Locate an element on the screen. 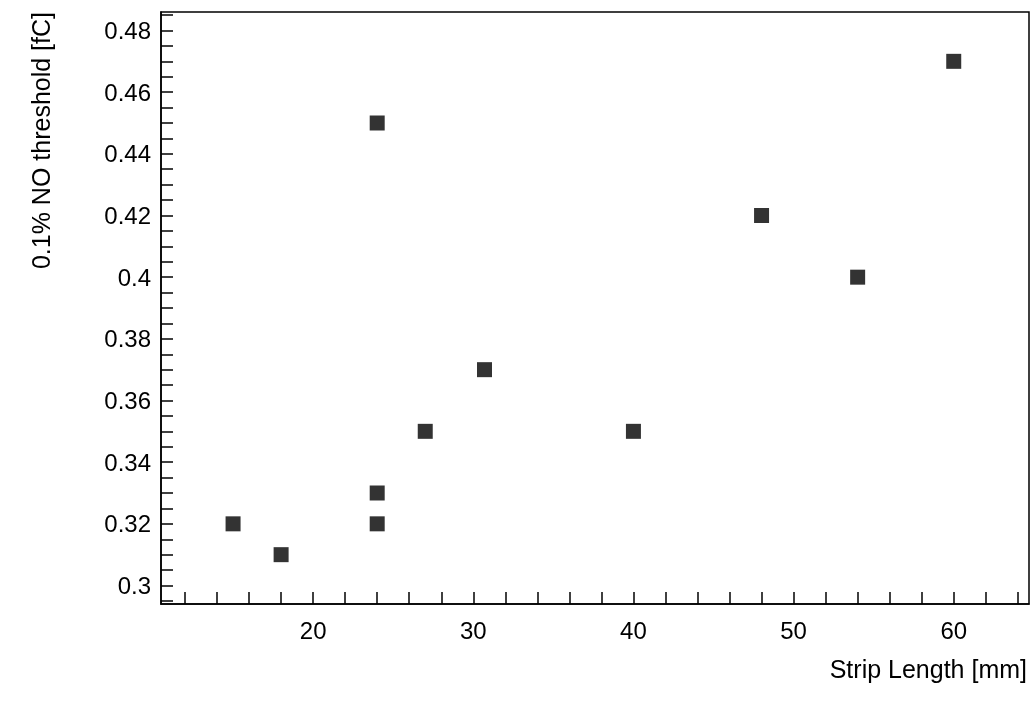  y-tick-label: 0.36 is located at coordinates (127, 400).